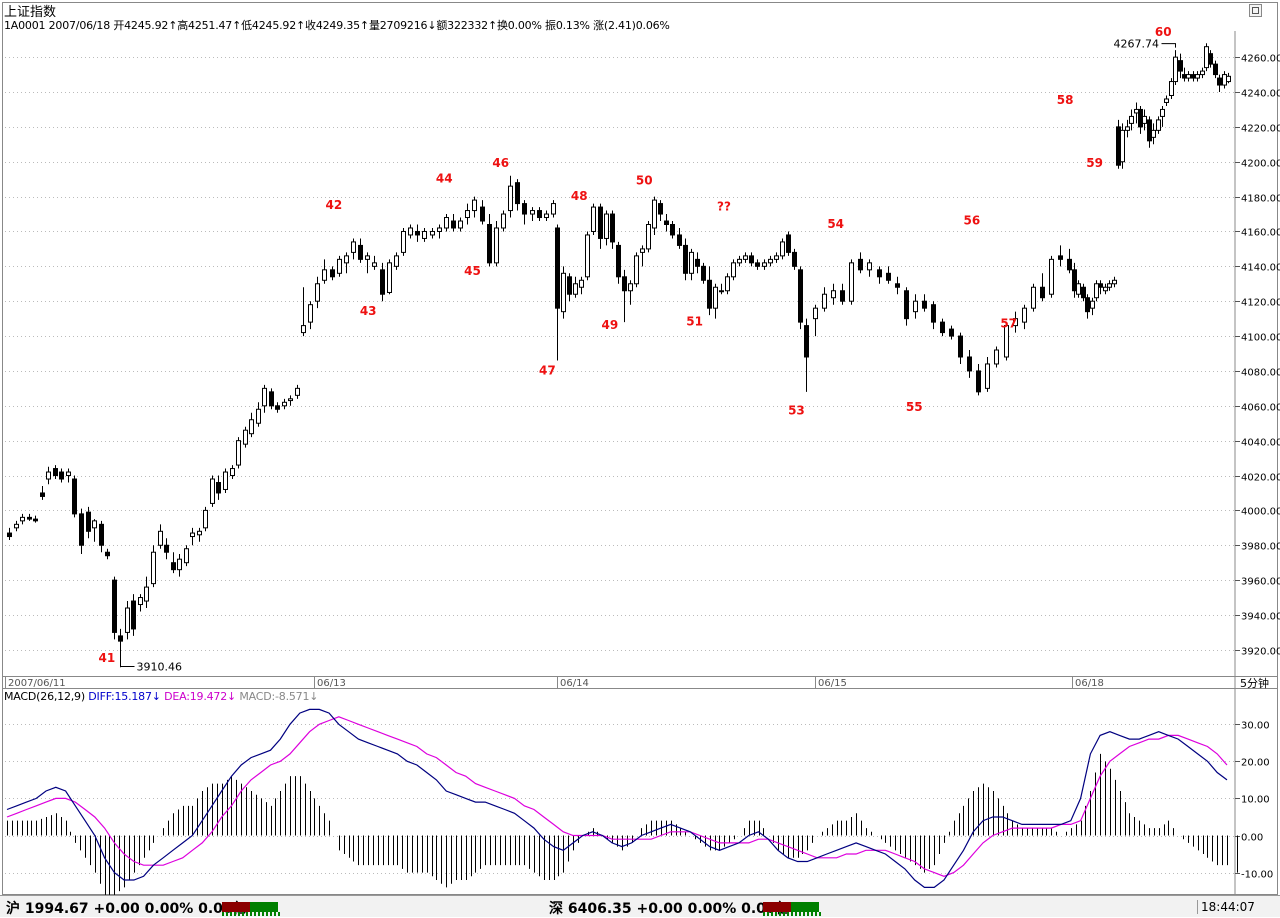 The image size is (1280, 918). What do you see at coordinates (547, 370) in the screenshot?
I see `wave-label: 47` at bounding box center [547, 370].